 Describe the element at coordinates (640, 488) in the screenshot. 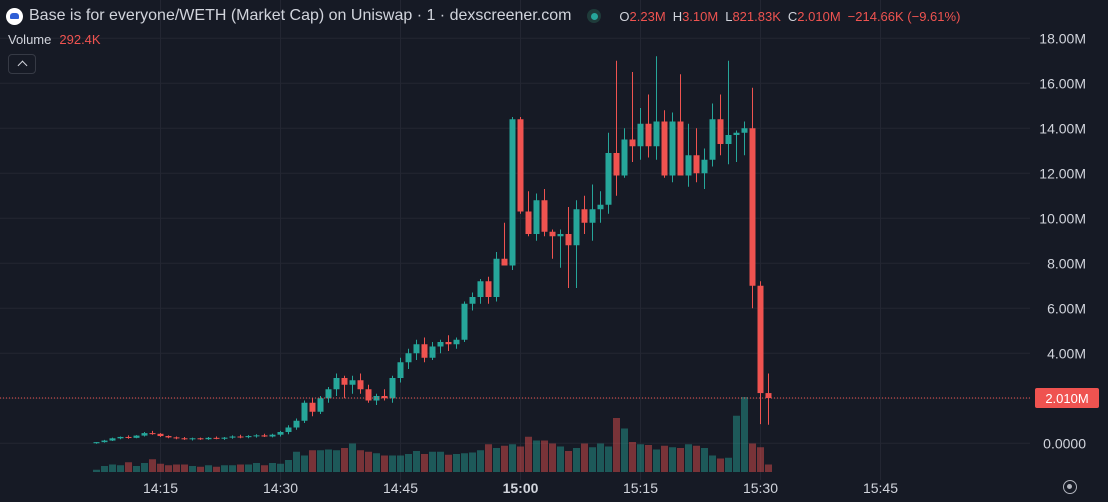

I see `x-tick-label: 15:15` at that location.